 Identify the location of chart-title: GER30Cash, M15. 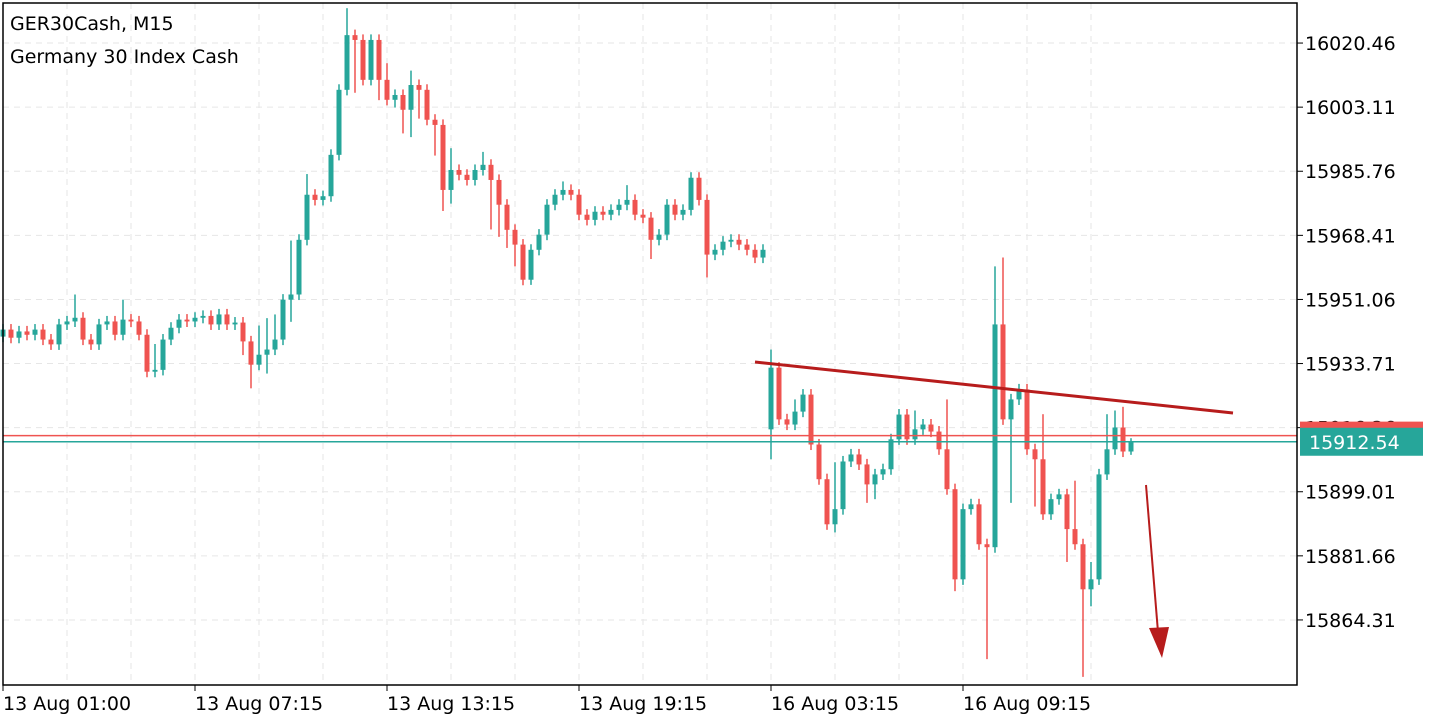
(92, 24).